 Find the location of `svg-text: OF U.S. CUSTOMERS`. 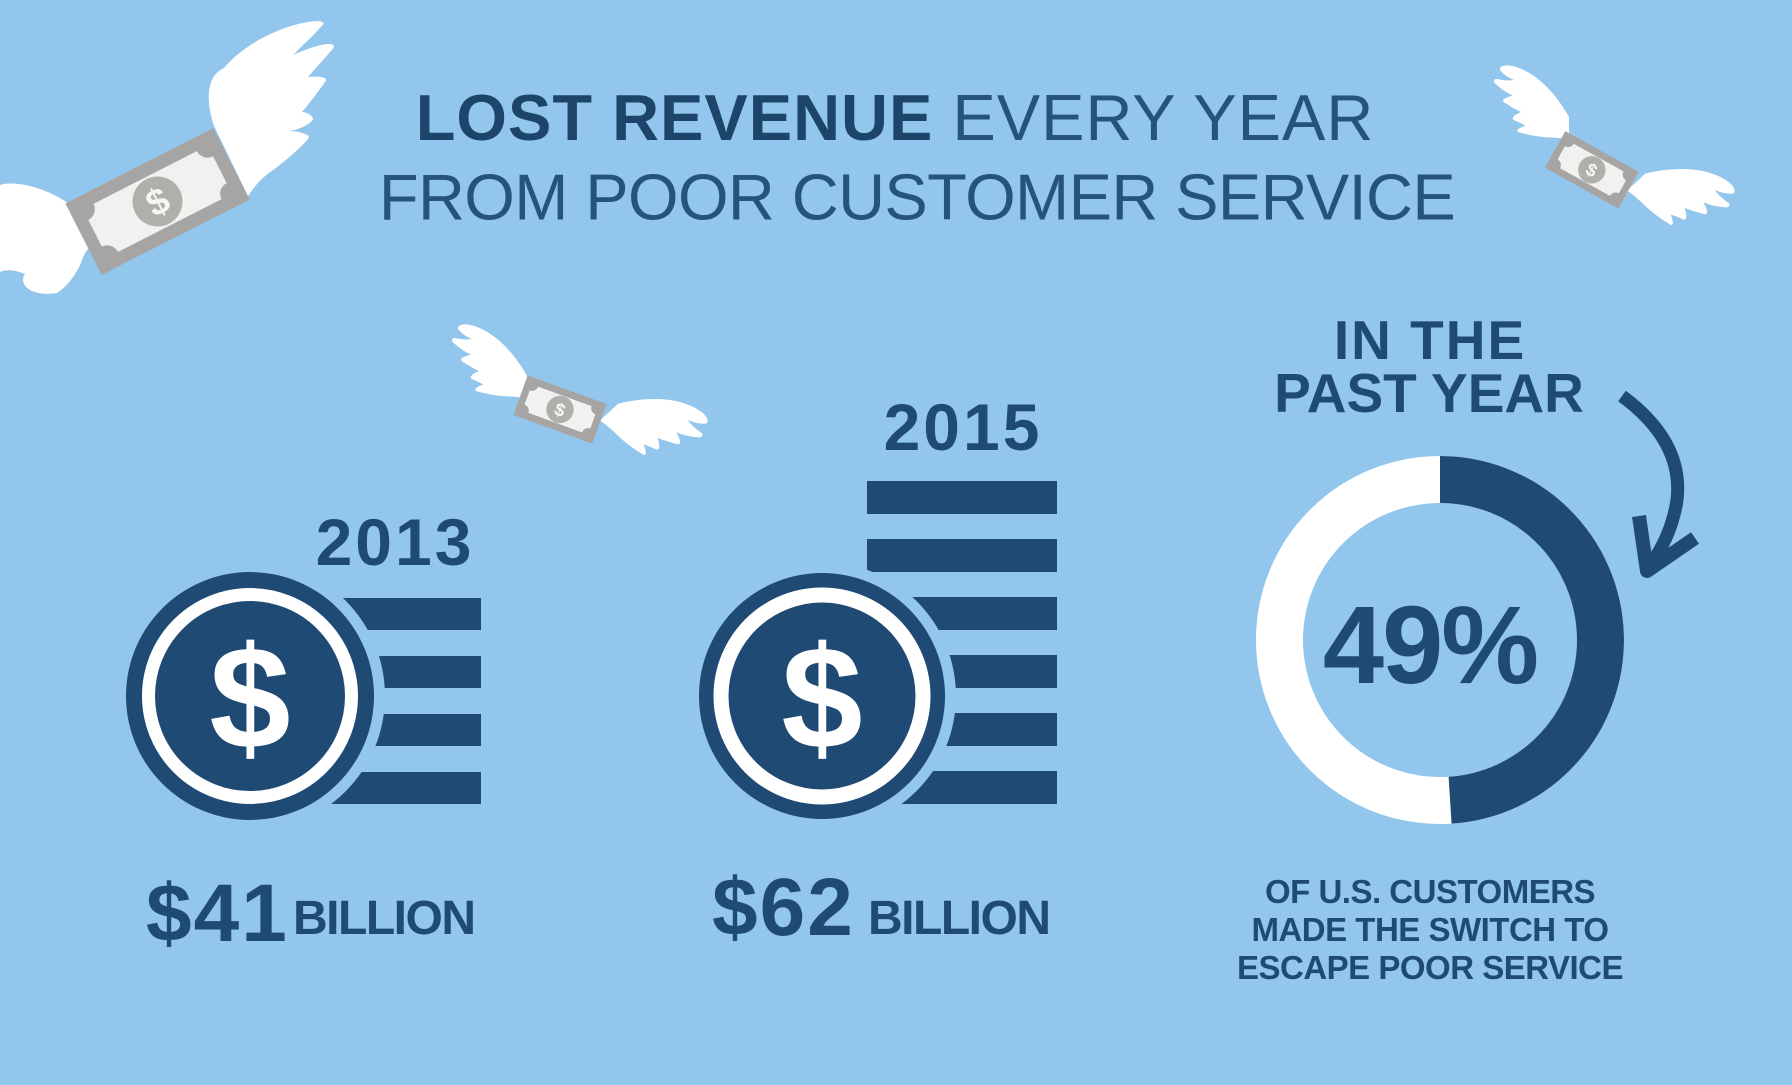

svg-text: OF U.S. CUSTOMERS is located at coordinates (1430, 891).